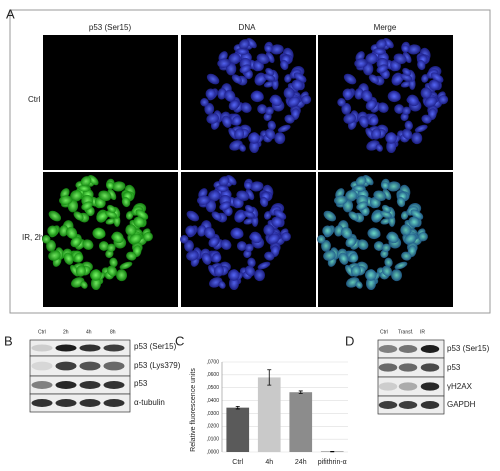 The height and width of the screenshot is (471, 500). I want to click on y-tick-label: ,0500, so click(212, 388).